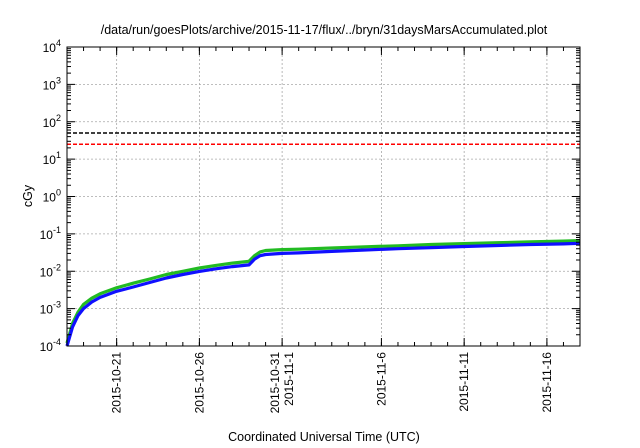 Image resolution: width=640 pixels, height=448 pixels. What do you see at coordinates (547, 382) in the screenshot?
I see `x-tick-label: 2015-11-16` at bounding box center [547, 382].